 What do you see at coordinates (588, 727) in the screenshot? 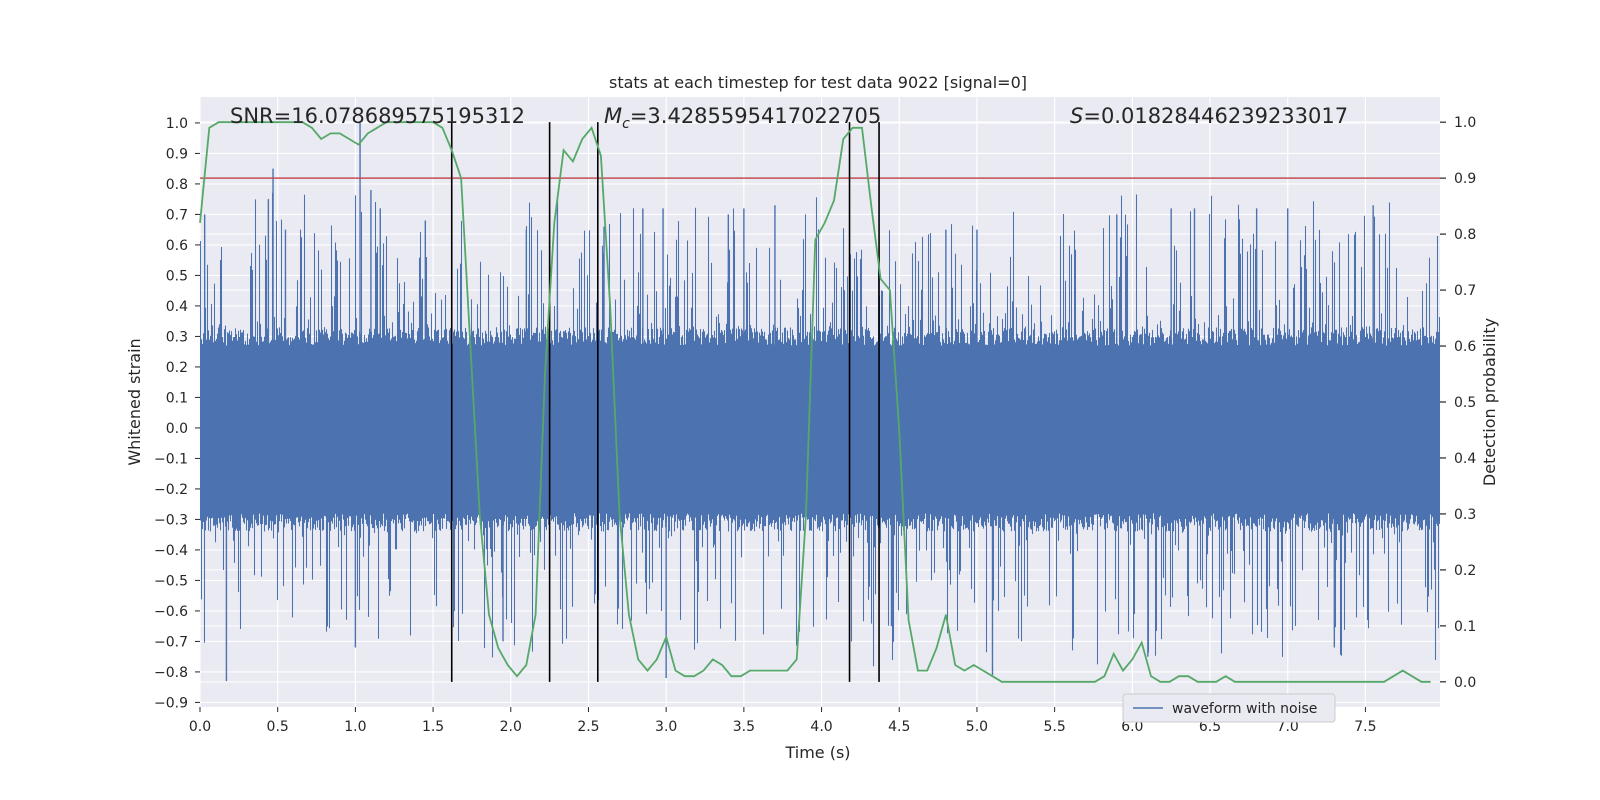
I see `x-tick-label-5: 2.5` at bounding box center [588, 727].